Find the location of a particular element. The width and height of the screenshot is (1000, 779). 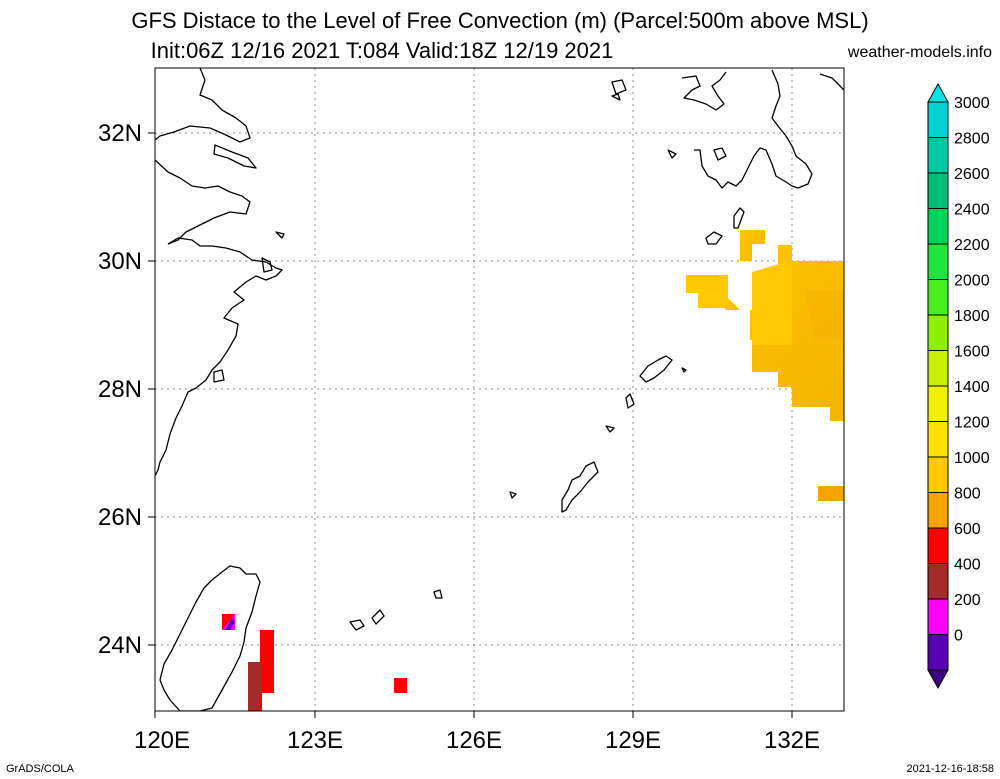

colorbar-label: 1600 is located at coordinates (972, 352).